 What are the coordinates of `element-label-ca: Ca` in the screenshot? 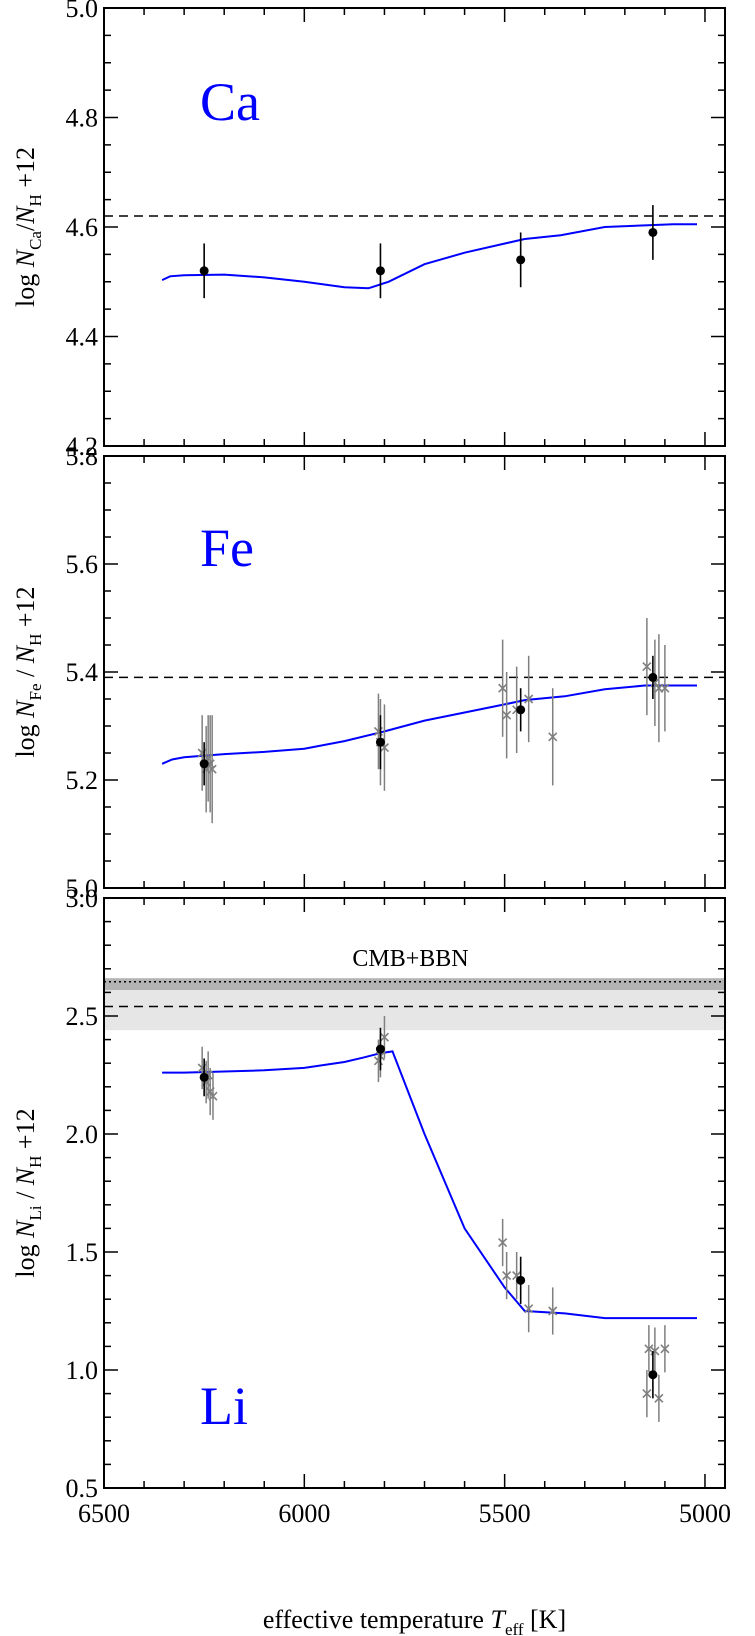 It's located at (230, 102).